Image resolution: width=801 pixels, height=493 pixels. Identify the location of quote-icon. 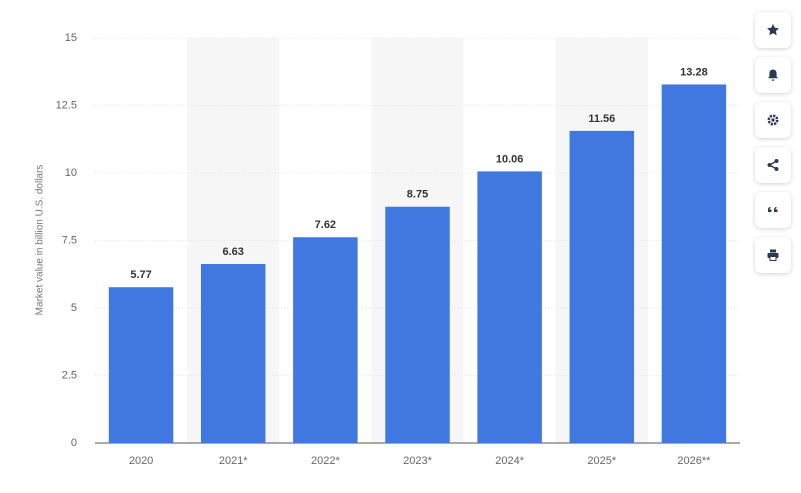
(773, 209).